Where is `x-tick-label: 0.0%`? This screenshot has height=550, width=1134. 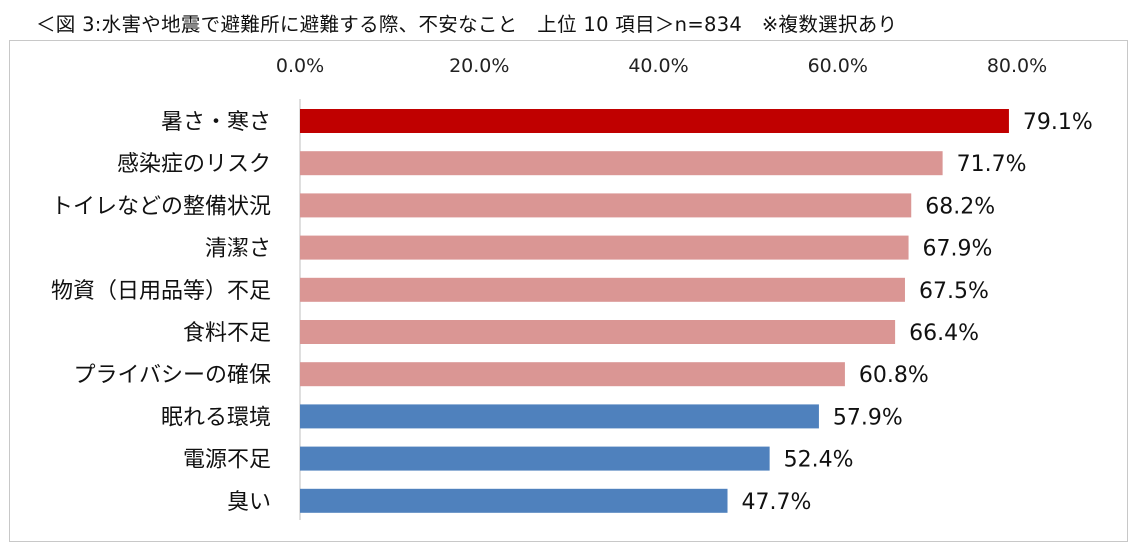 x-tick-label: 0.0% is located at coordinates (300, 66).